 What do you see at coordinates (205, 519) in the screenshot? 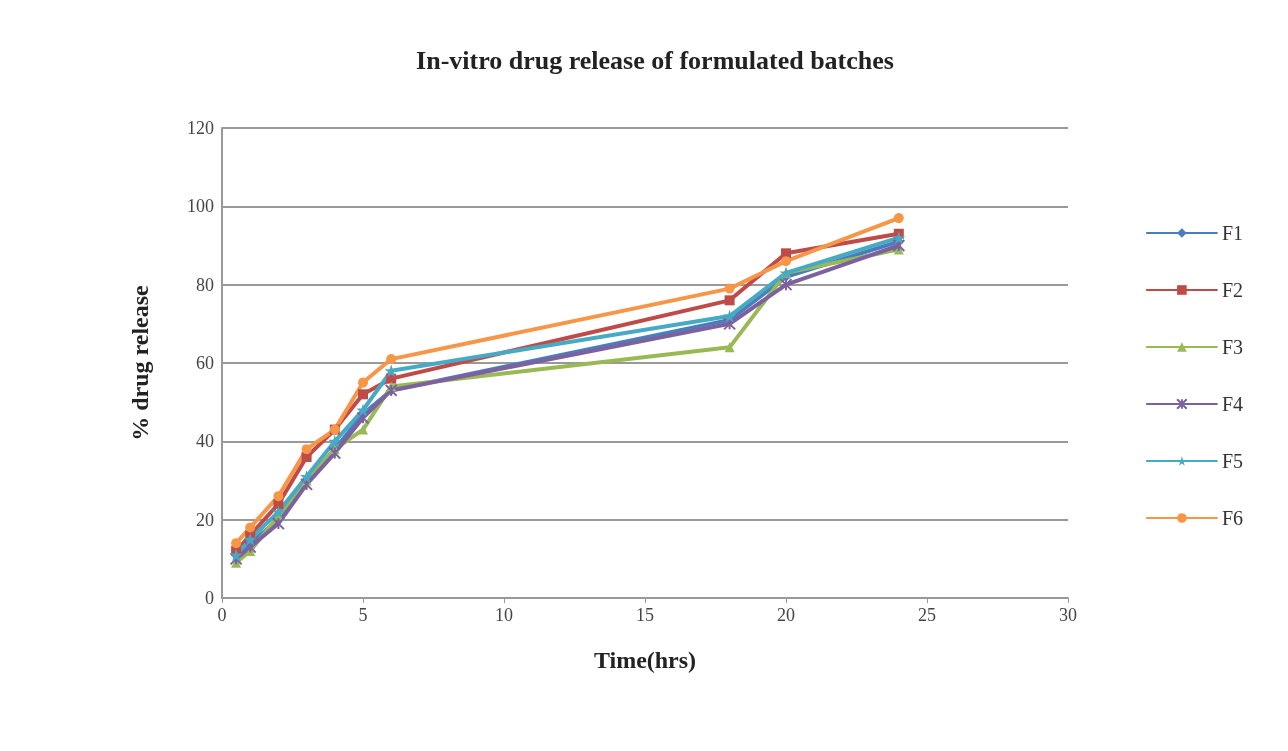
I see `y-tick-label: 20` at bounding box center [205, 519].